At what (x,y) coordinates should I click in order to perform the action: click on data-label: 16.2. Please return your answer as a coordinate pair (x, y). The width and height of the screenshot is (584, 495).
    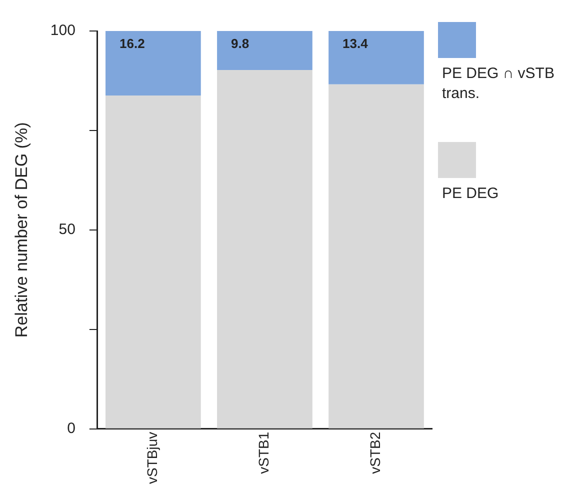
    Looking at the image, I should click on (132, 44).